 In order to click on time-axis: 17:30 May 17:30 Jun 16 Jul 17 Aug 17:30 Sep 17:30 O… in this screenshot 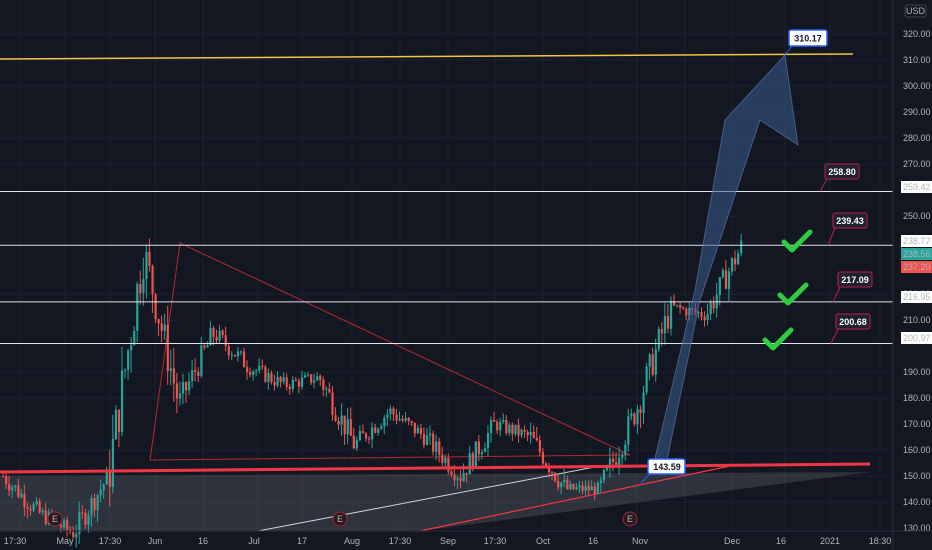, I will do `click(466, 538)`.